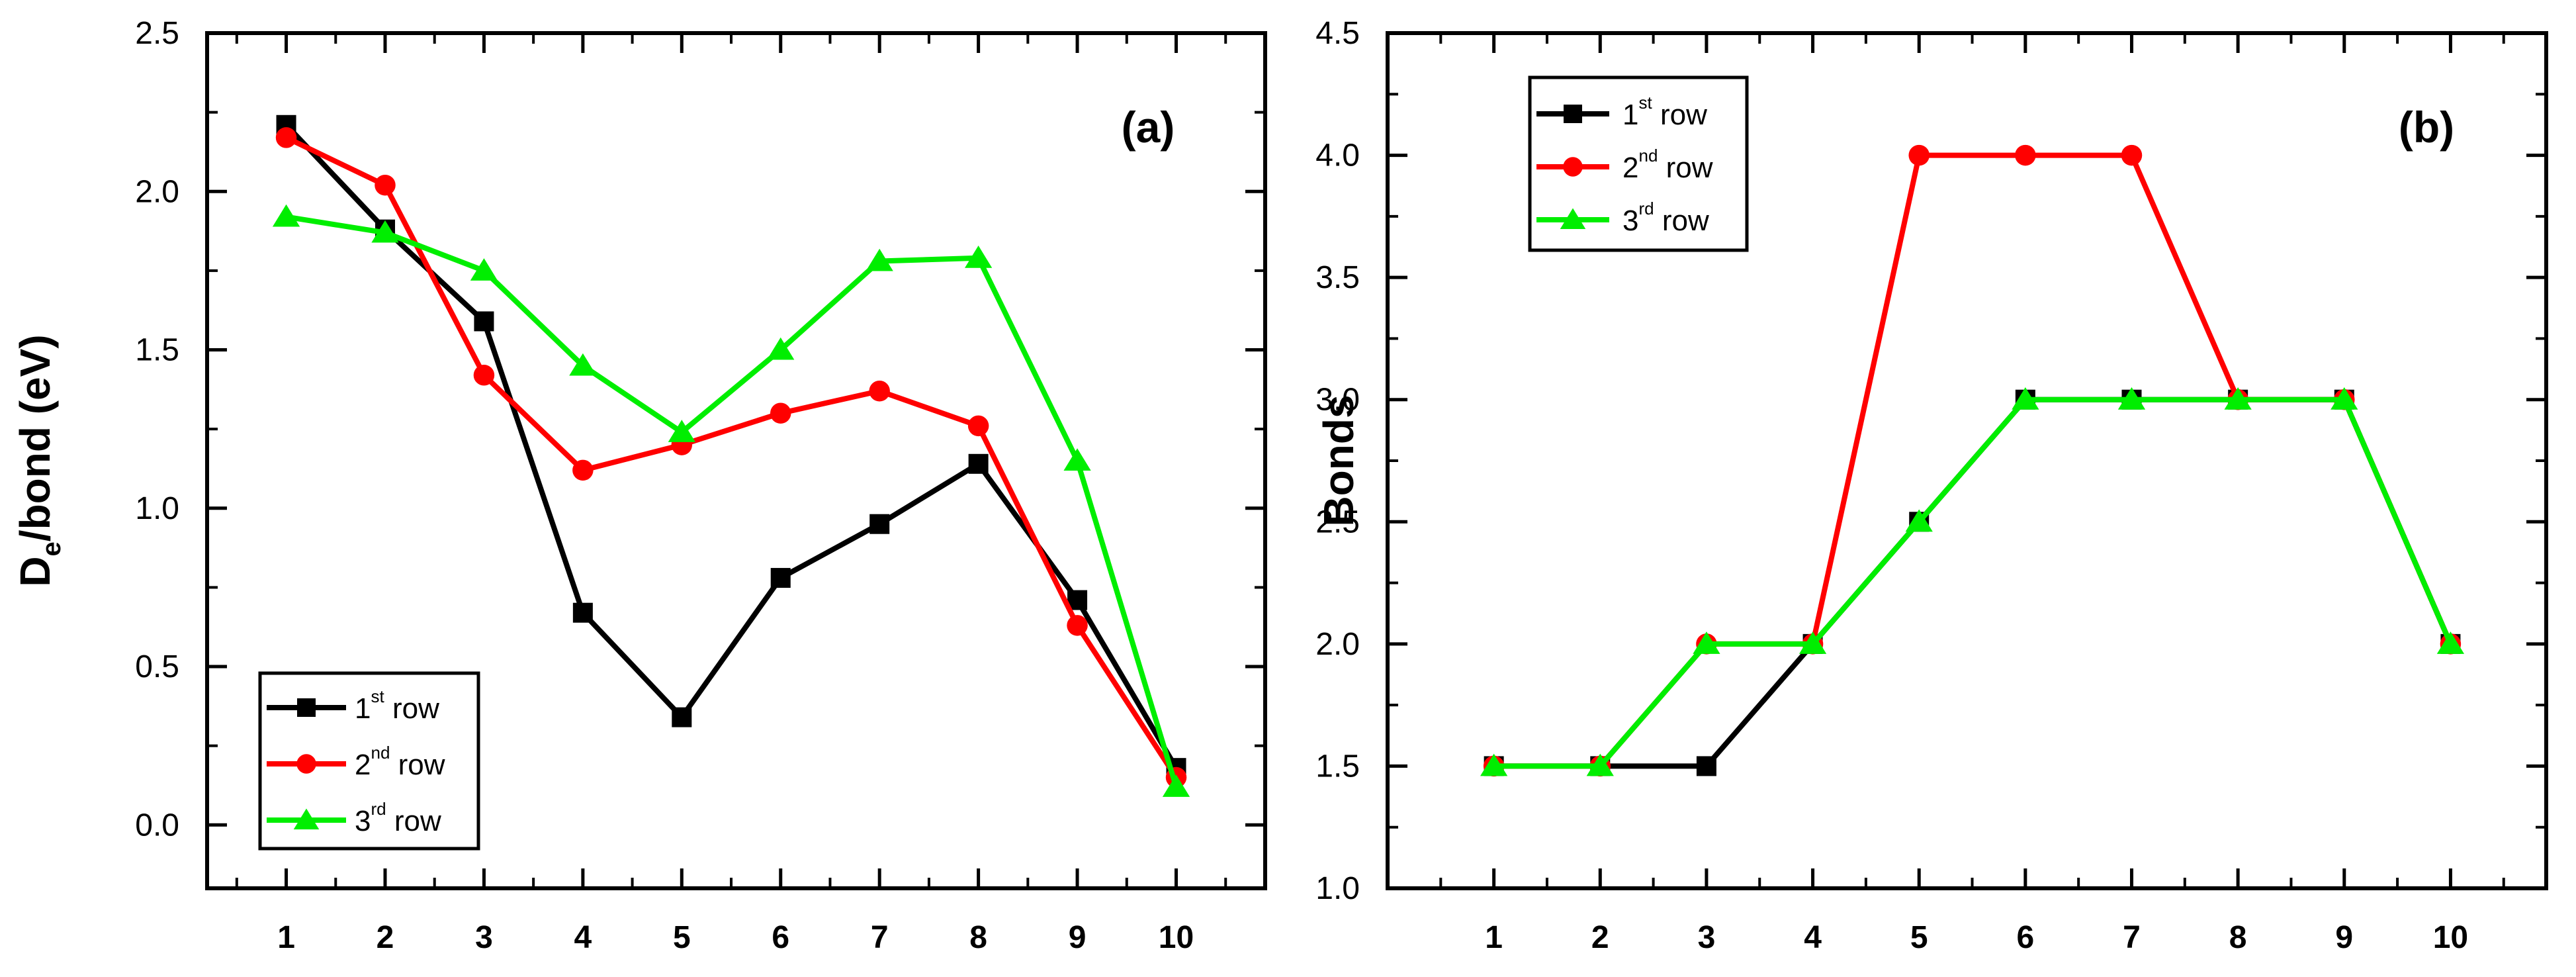 The width and height of the screenshot is (2576, 977). I want to click on legend-label-superscript: rd, so click(1646, 208).